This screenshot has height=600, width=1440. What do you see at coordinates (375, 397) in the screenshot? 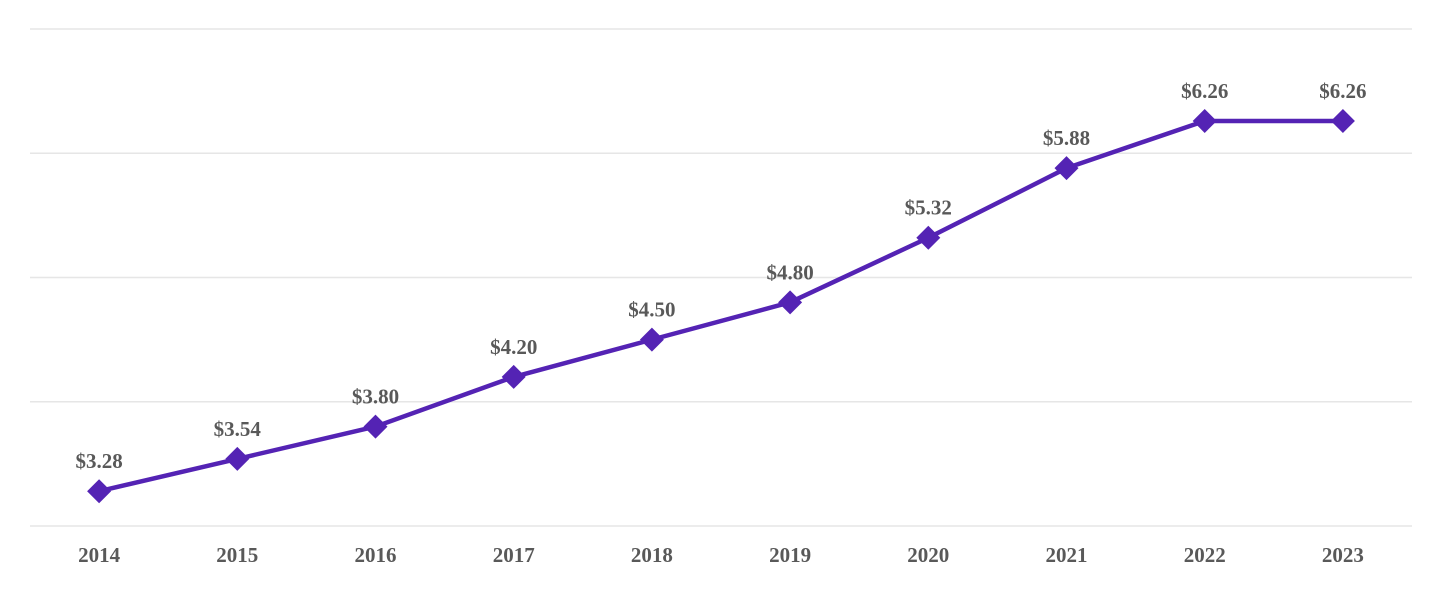
I see `data-label: $3.80` at bounding box center [375, 397].